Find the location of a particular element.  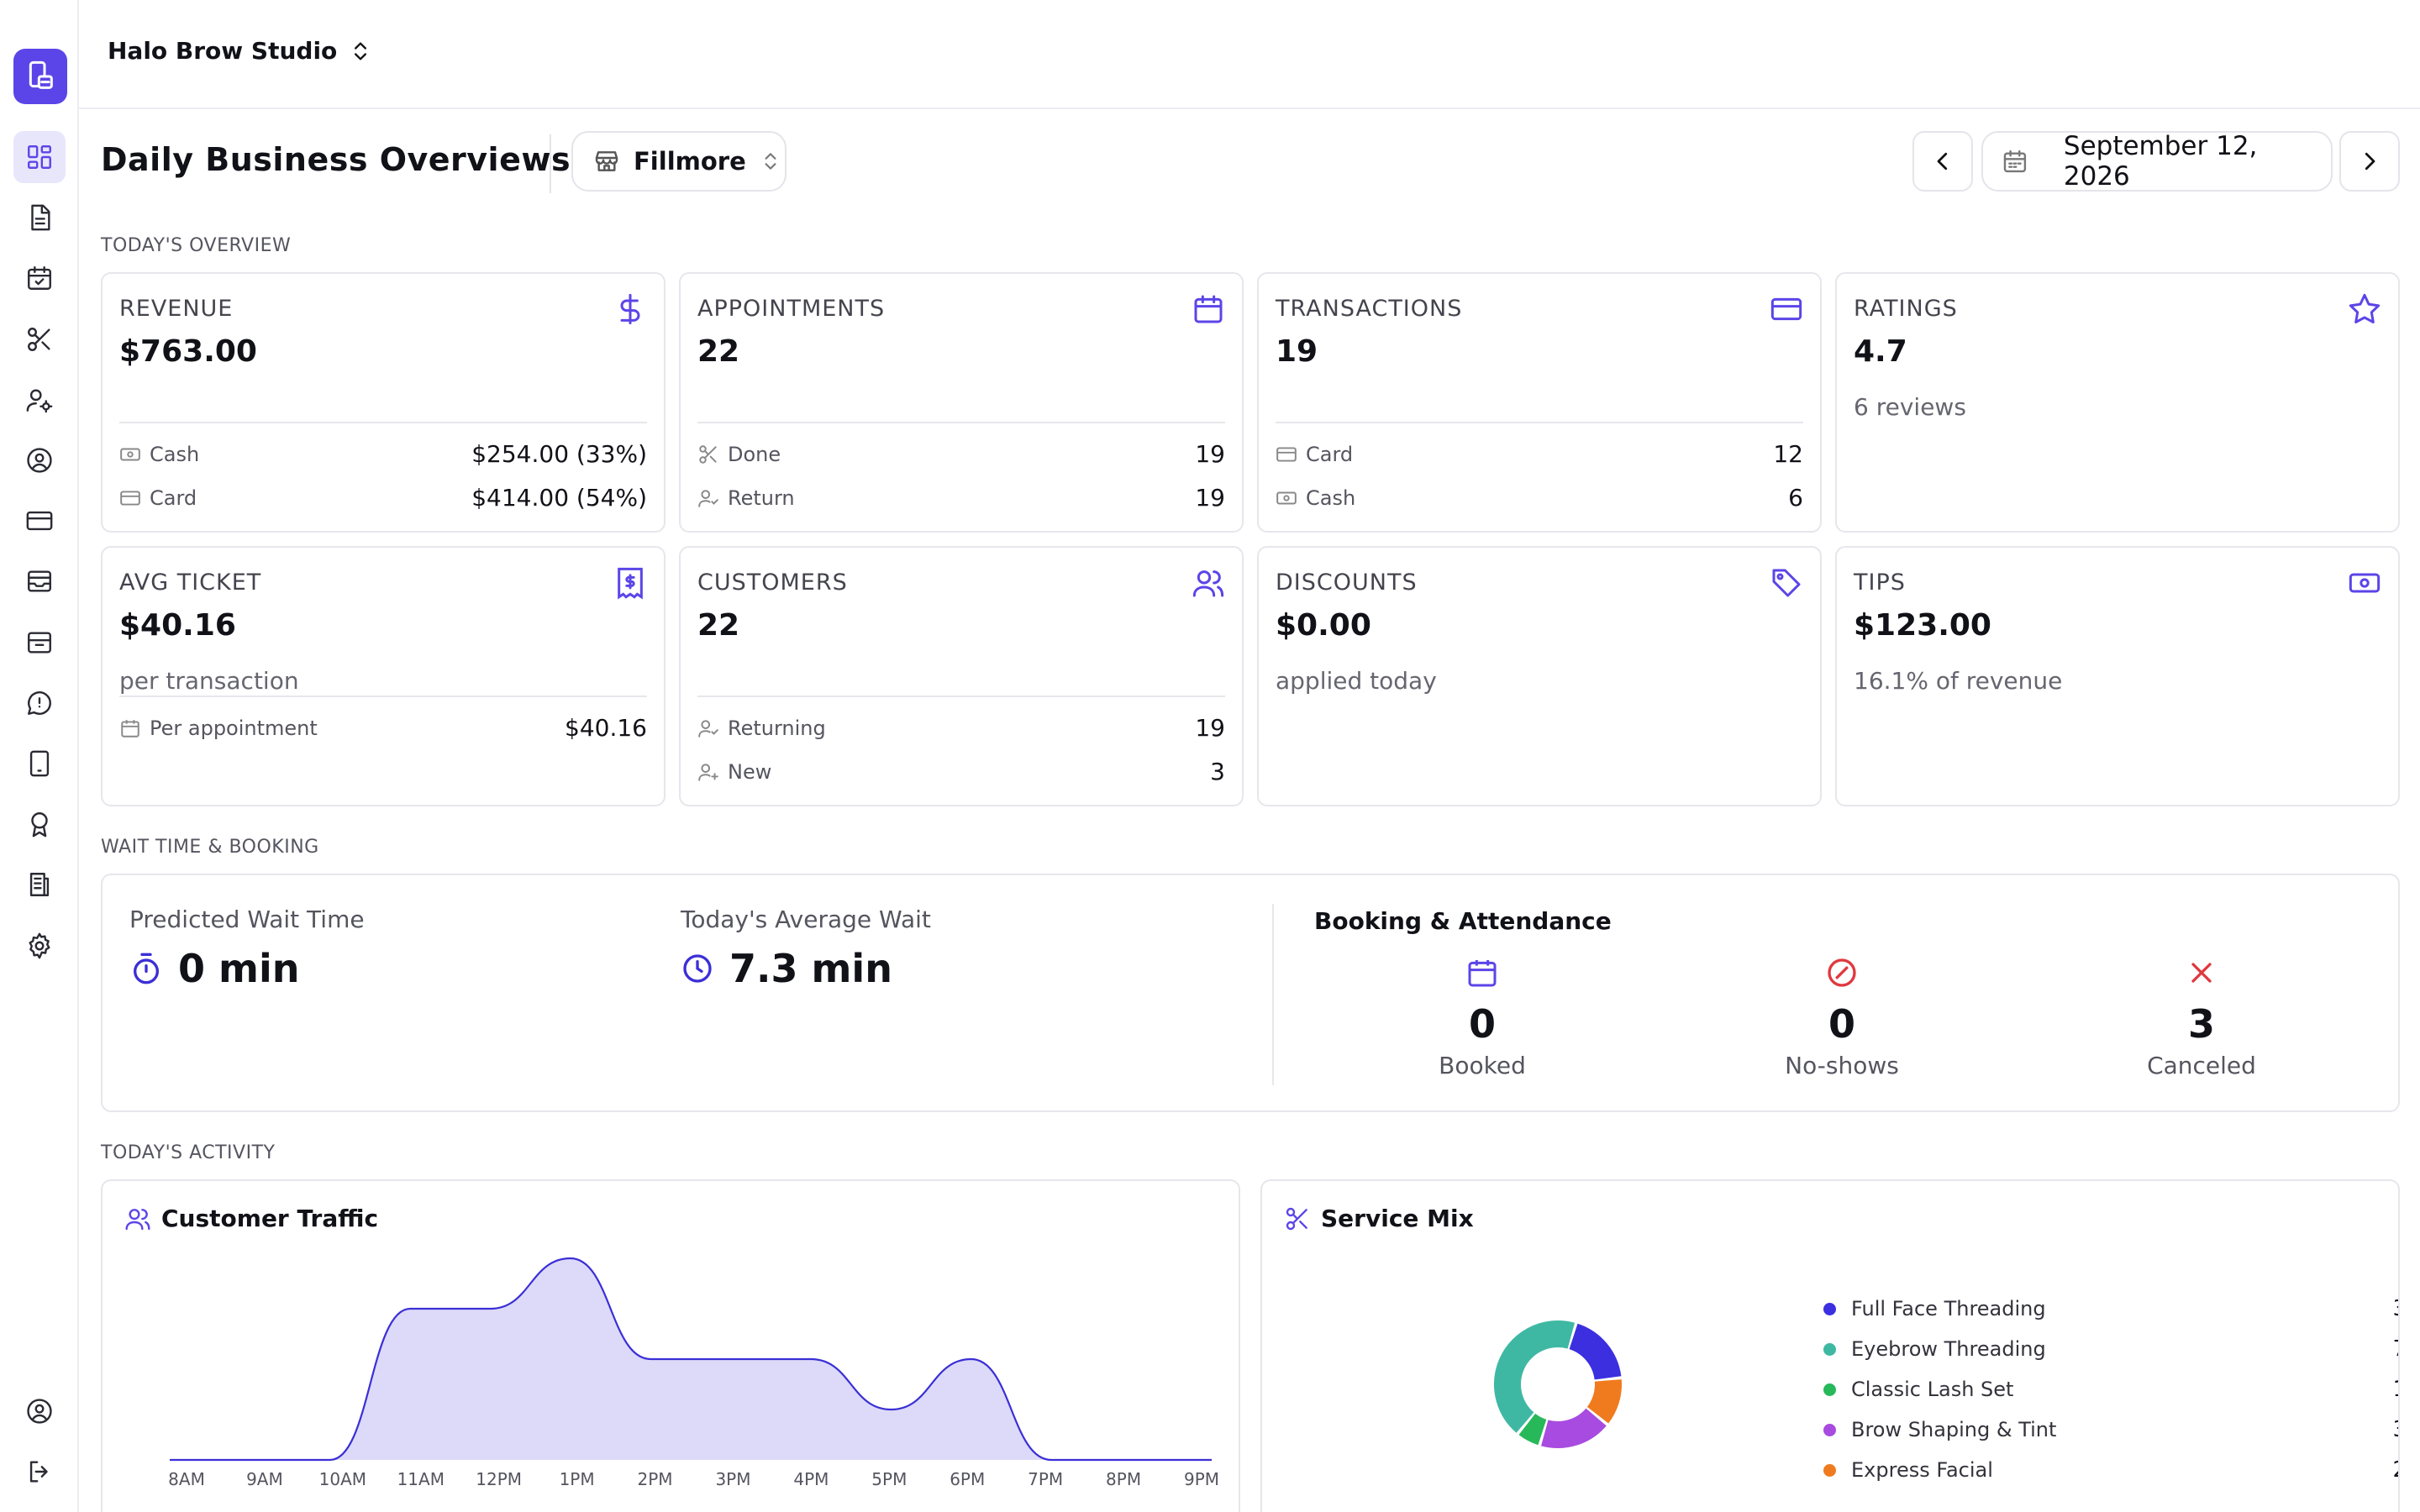

studio-switcher: Halo Brow Studio is located at coordinates (240, 51).